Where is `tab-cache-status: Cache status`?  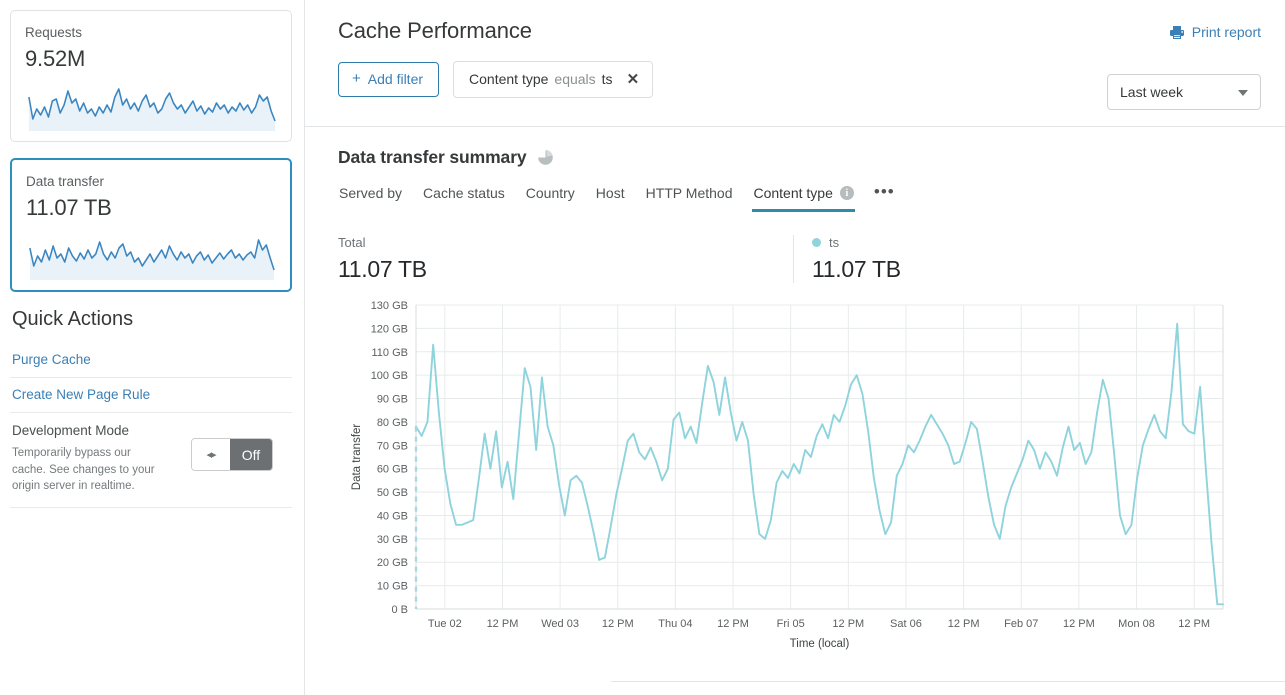
tab-cache-status: Cache status is located at coordinates (464, 197).